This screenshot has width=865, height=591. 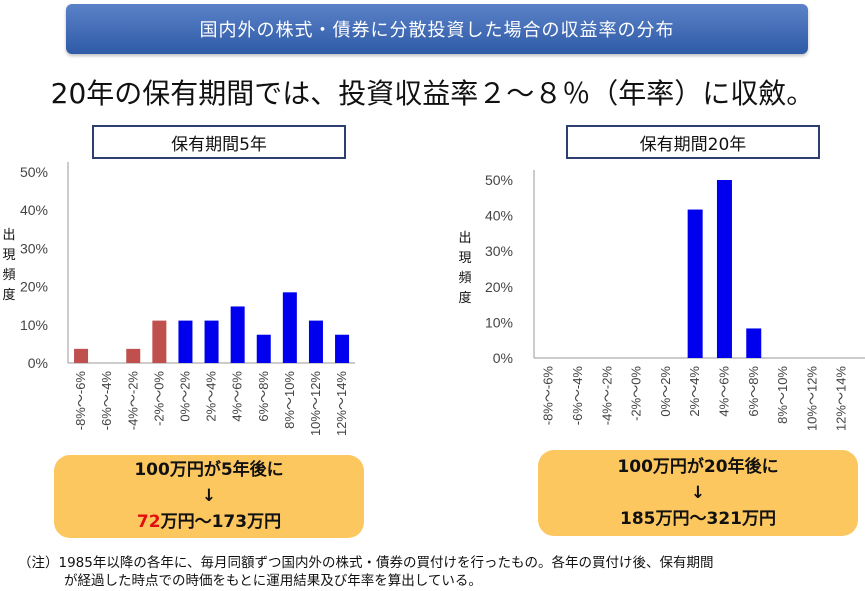 I want to click on result-range: 185万円～321万円, so click(x=698, y=519).